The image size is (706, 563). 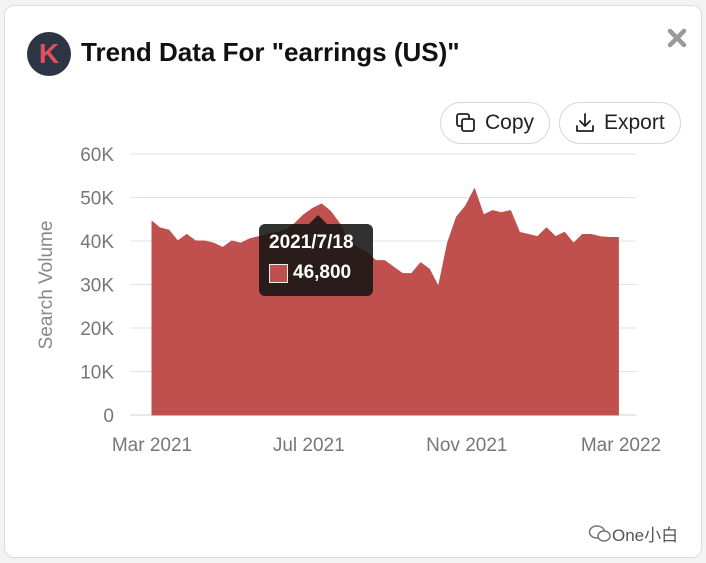 I want to click on y-tick-label: 40K, so click(x=97, y=242).